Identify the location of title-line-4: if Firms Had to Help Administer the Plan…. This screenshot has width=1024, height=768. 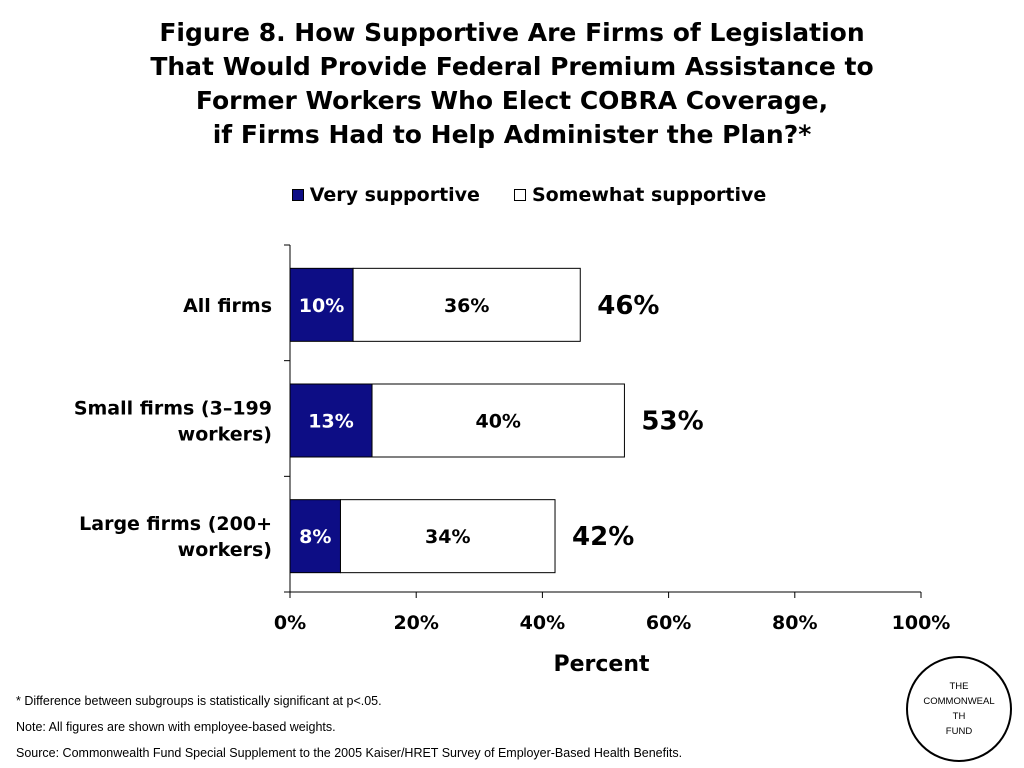
(512, 134).